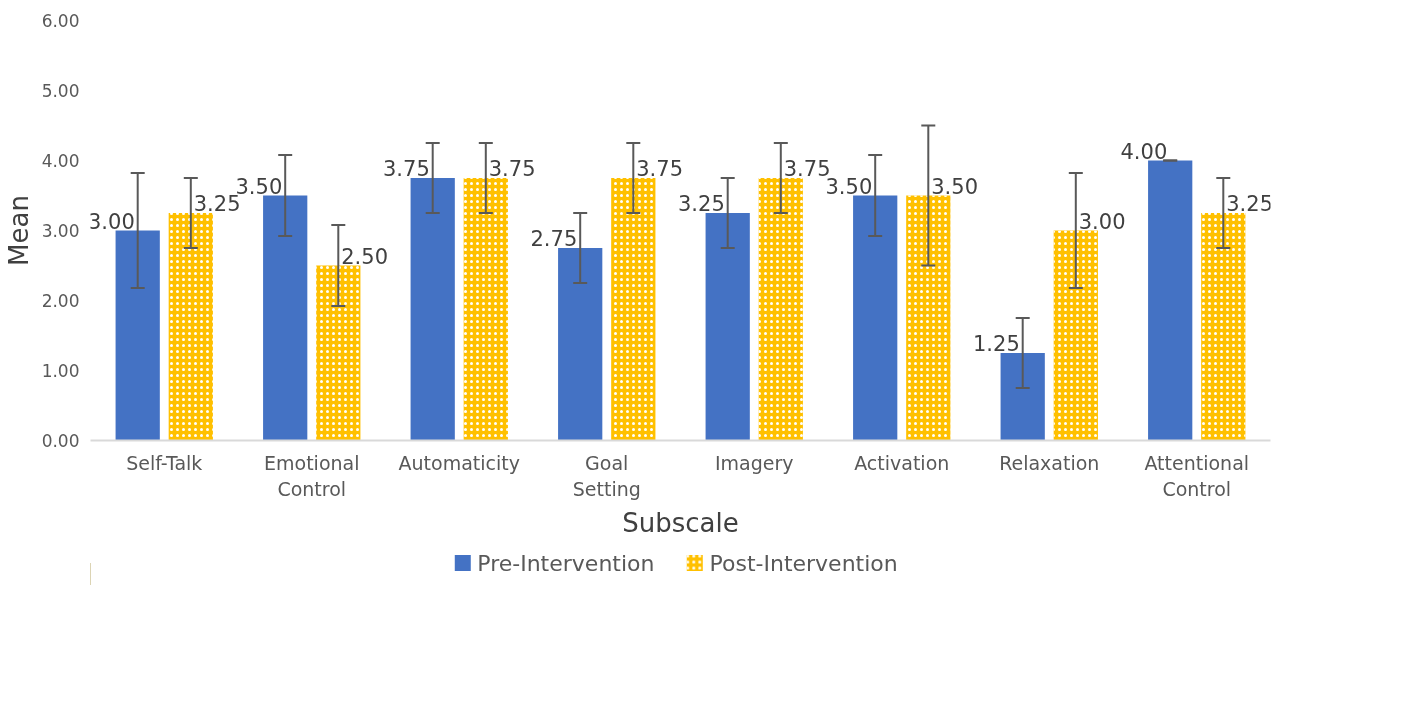 This screenshot has width=1410, height=701. Describe the element at coordinates (18, 230) in the screenshot. I see `y-axis-title: Mean` at that location.